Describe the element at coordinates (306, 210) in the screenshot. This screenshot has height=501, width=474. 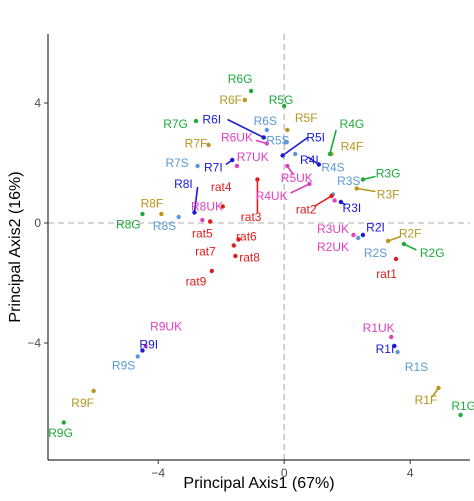
I see `label-rat2: rat2` at that location.